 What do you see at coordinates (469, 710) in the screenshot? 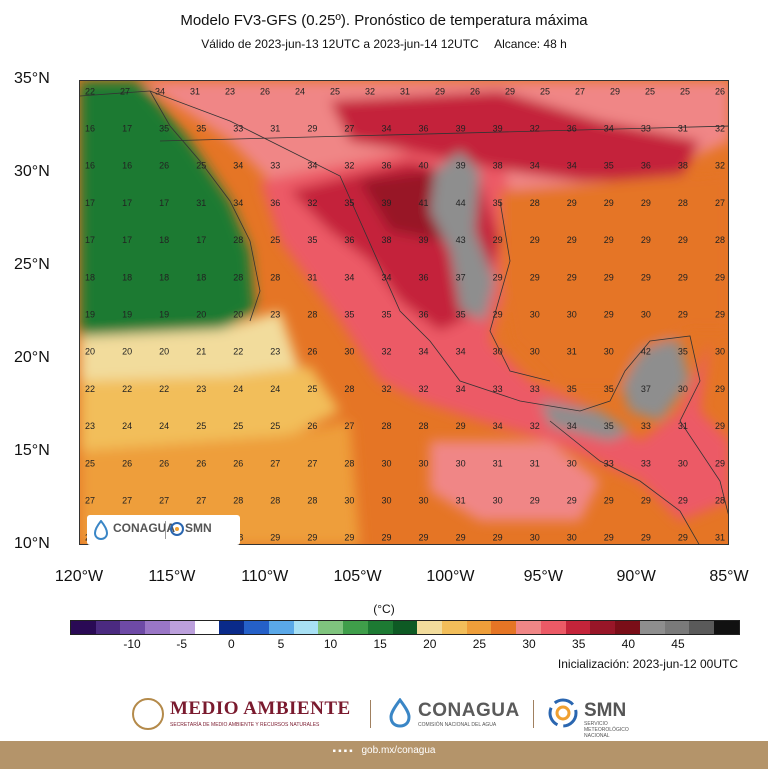
I see `conagua-name: CONAGUA` at bounding box center [469, 710].